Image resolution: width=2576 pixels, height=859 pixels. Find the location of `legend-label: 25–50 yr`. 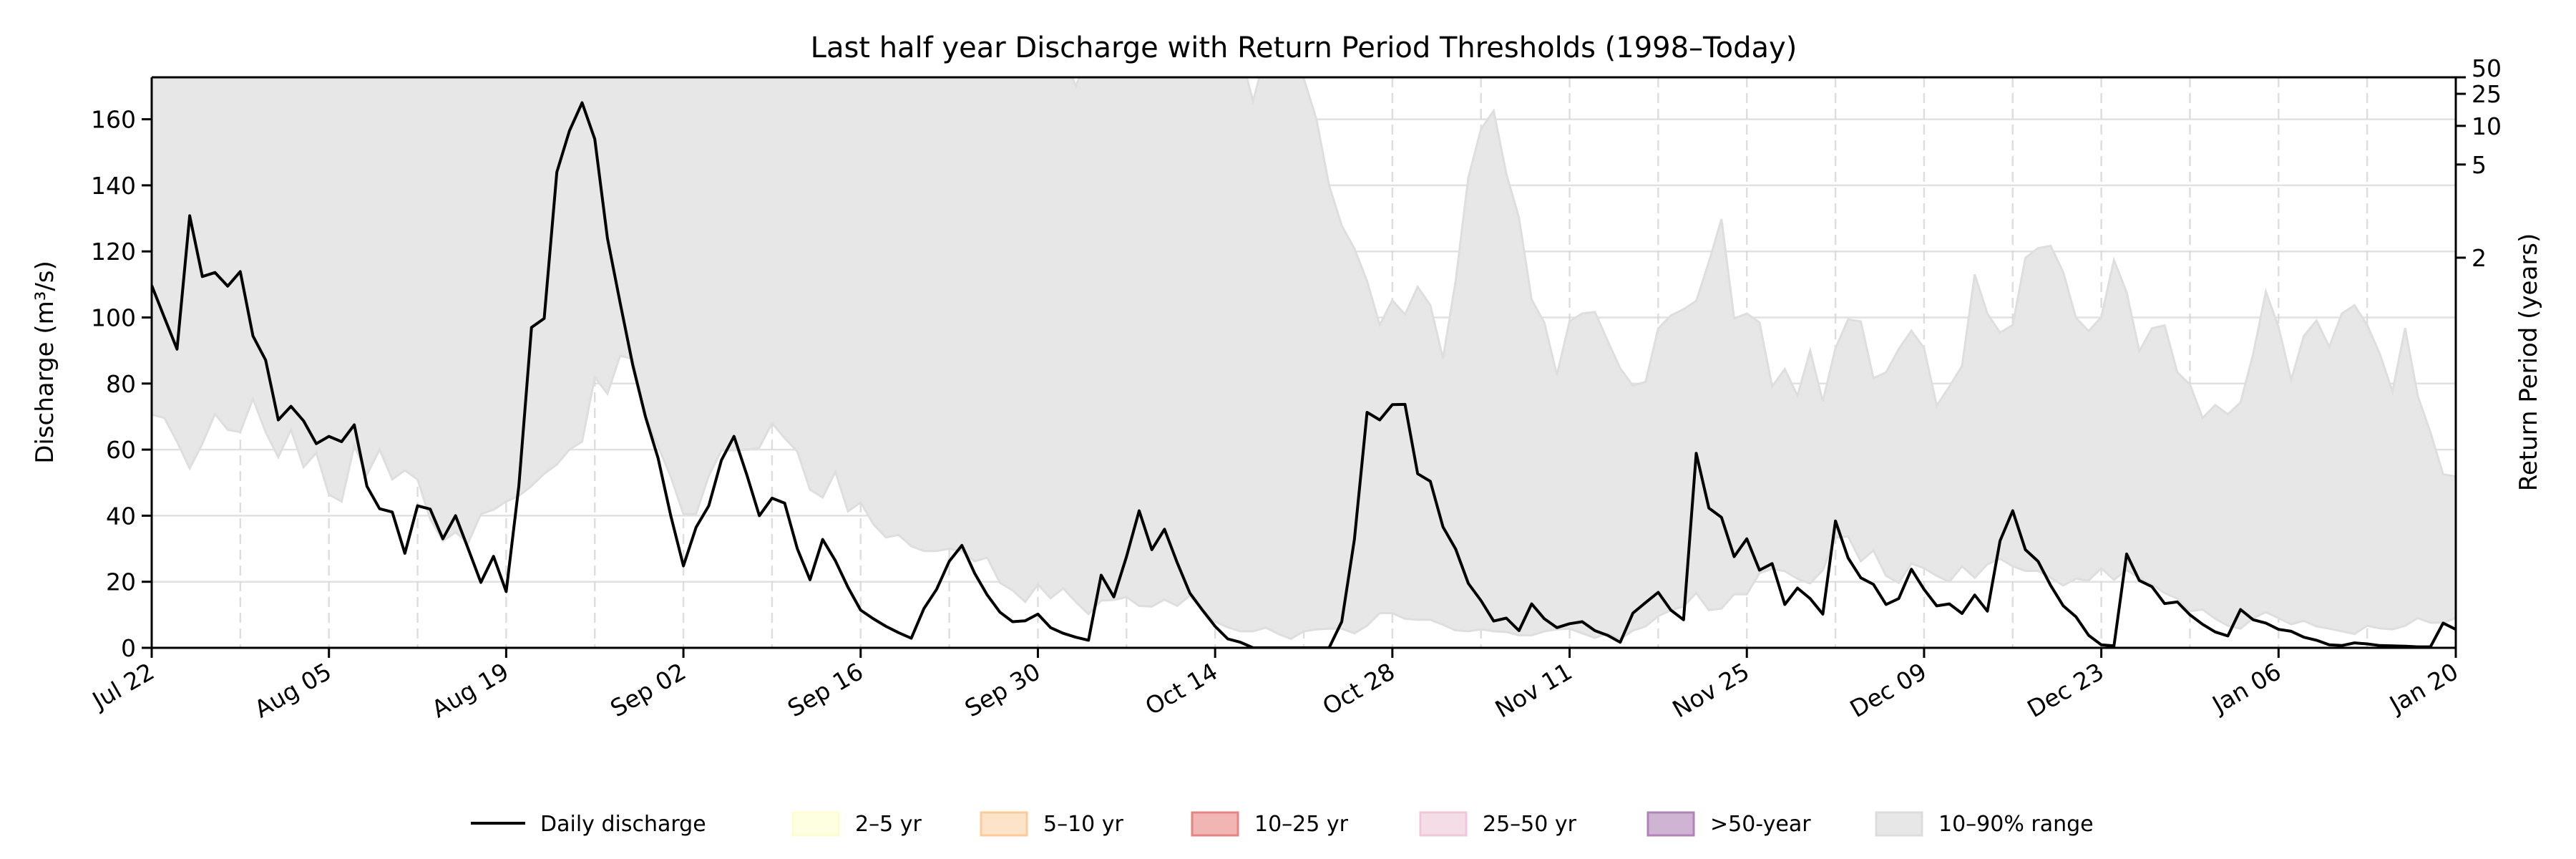

legend-label: 25–50 yr is located at coordinates (1530, 824).